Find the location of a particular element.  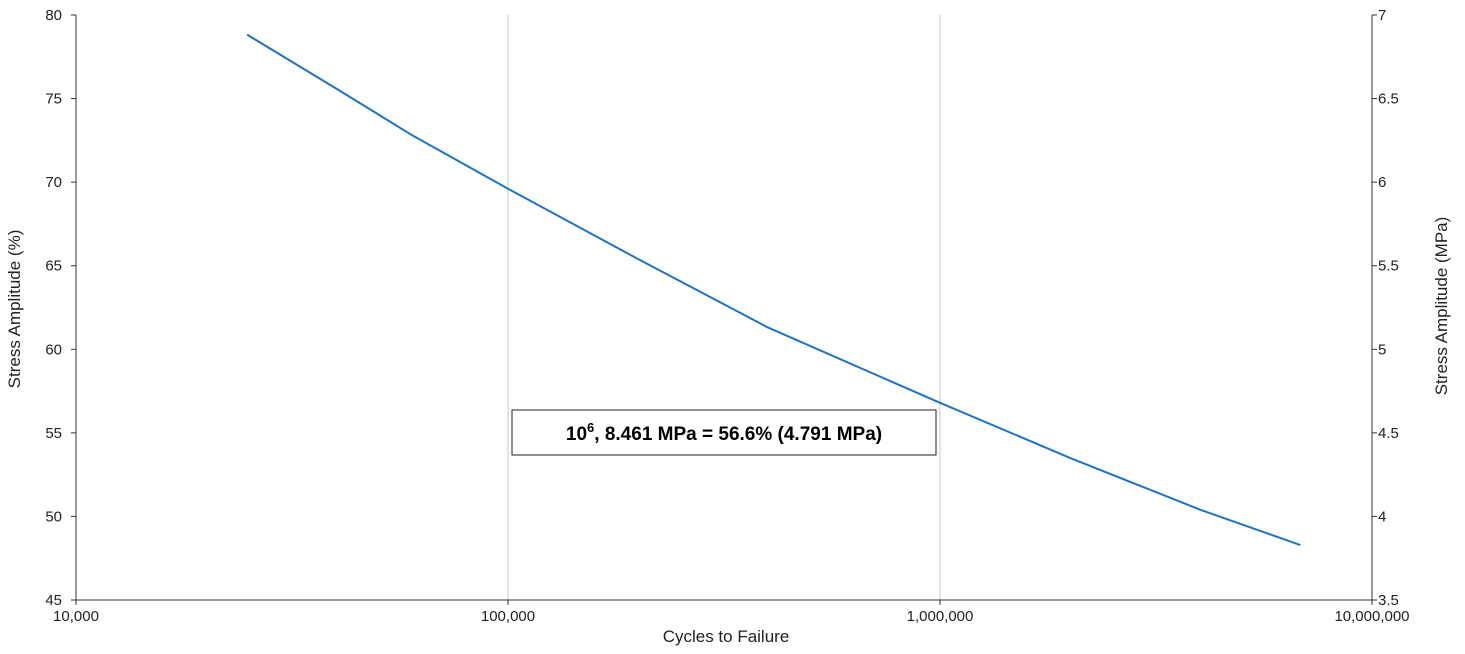

y-tick-label-right: 7 is located at coordinates (1382, 15).